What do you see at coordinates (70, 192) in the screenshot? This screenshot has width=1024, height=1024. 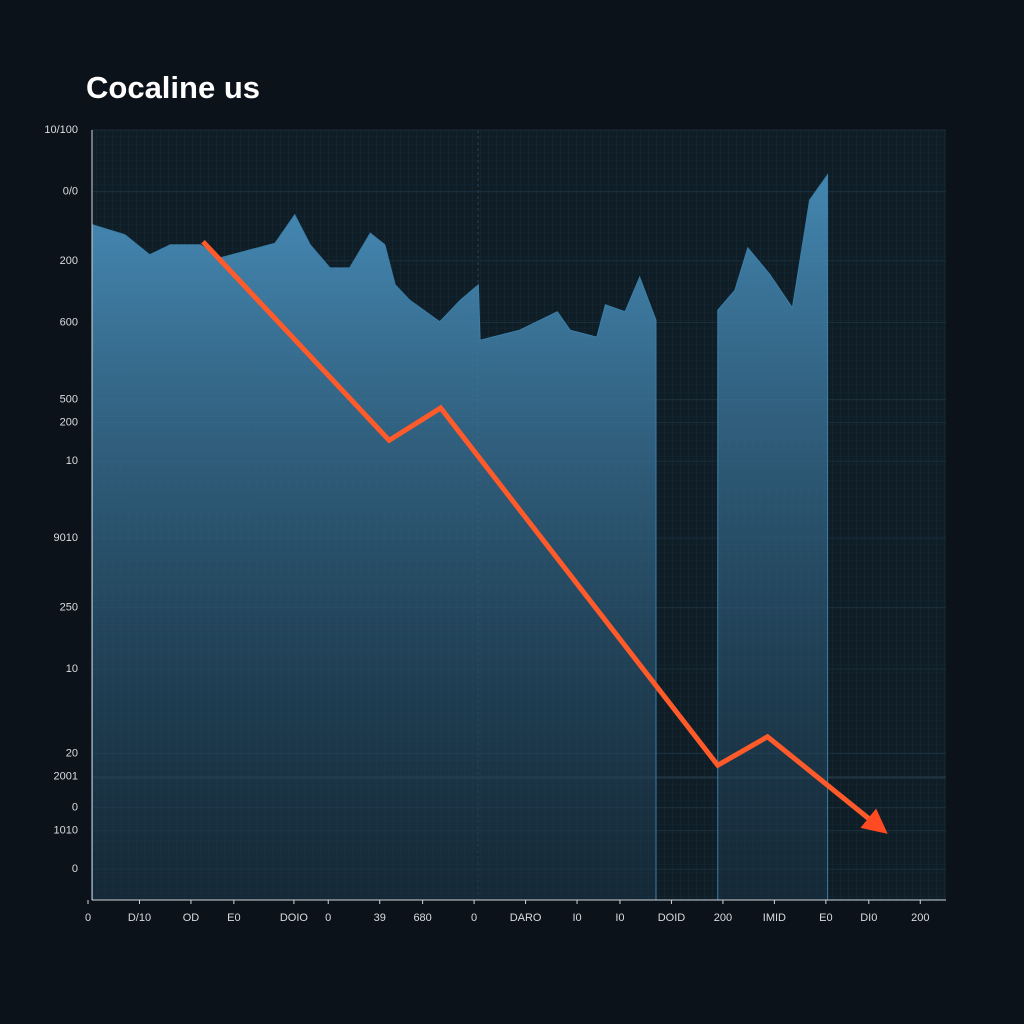 I see `y-tick-label: 0/0` at bounding box center [70, 192].